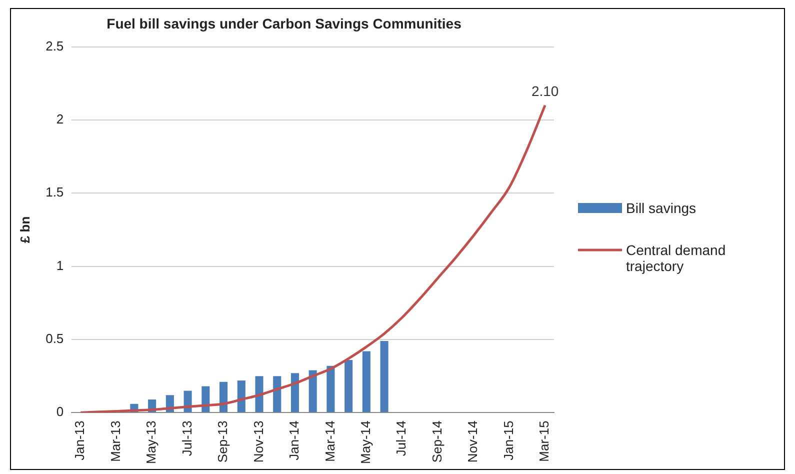 Image resolution: width=795 pixels, height=474 pixels. Describe the element at coordinates (55, 192) in the screenshot. I see `y-tick-label: 1.5` at that location.